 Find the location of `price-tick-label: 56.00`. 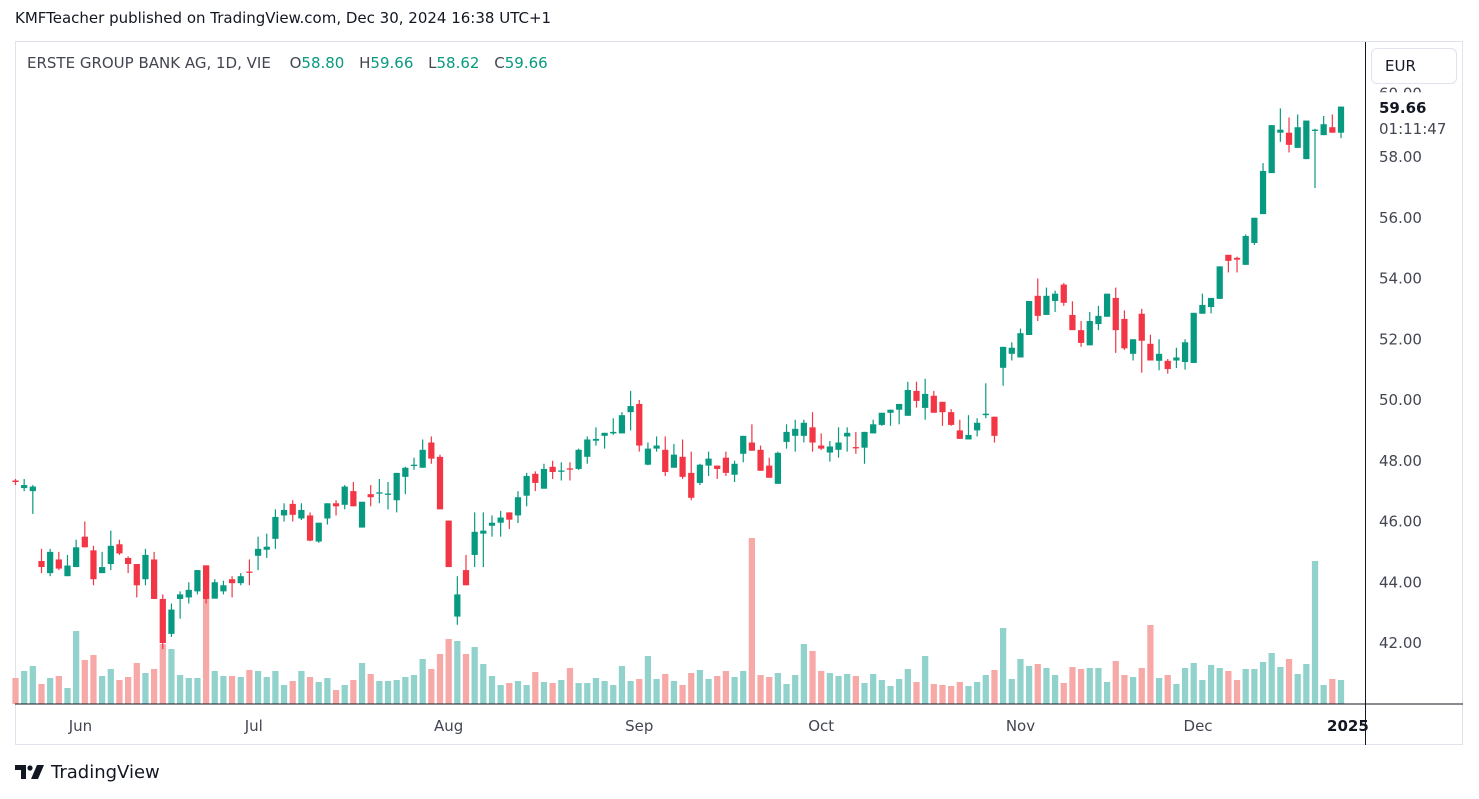

price-tick-label: 56.00 is located at coordinates (1400, 218).